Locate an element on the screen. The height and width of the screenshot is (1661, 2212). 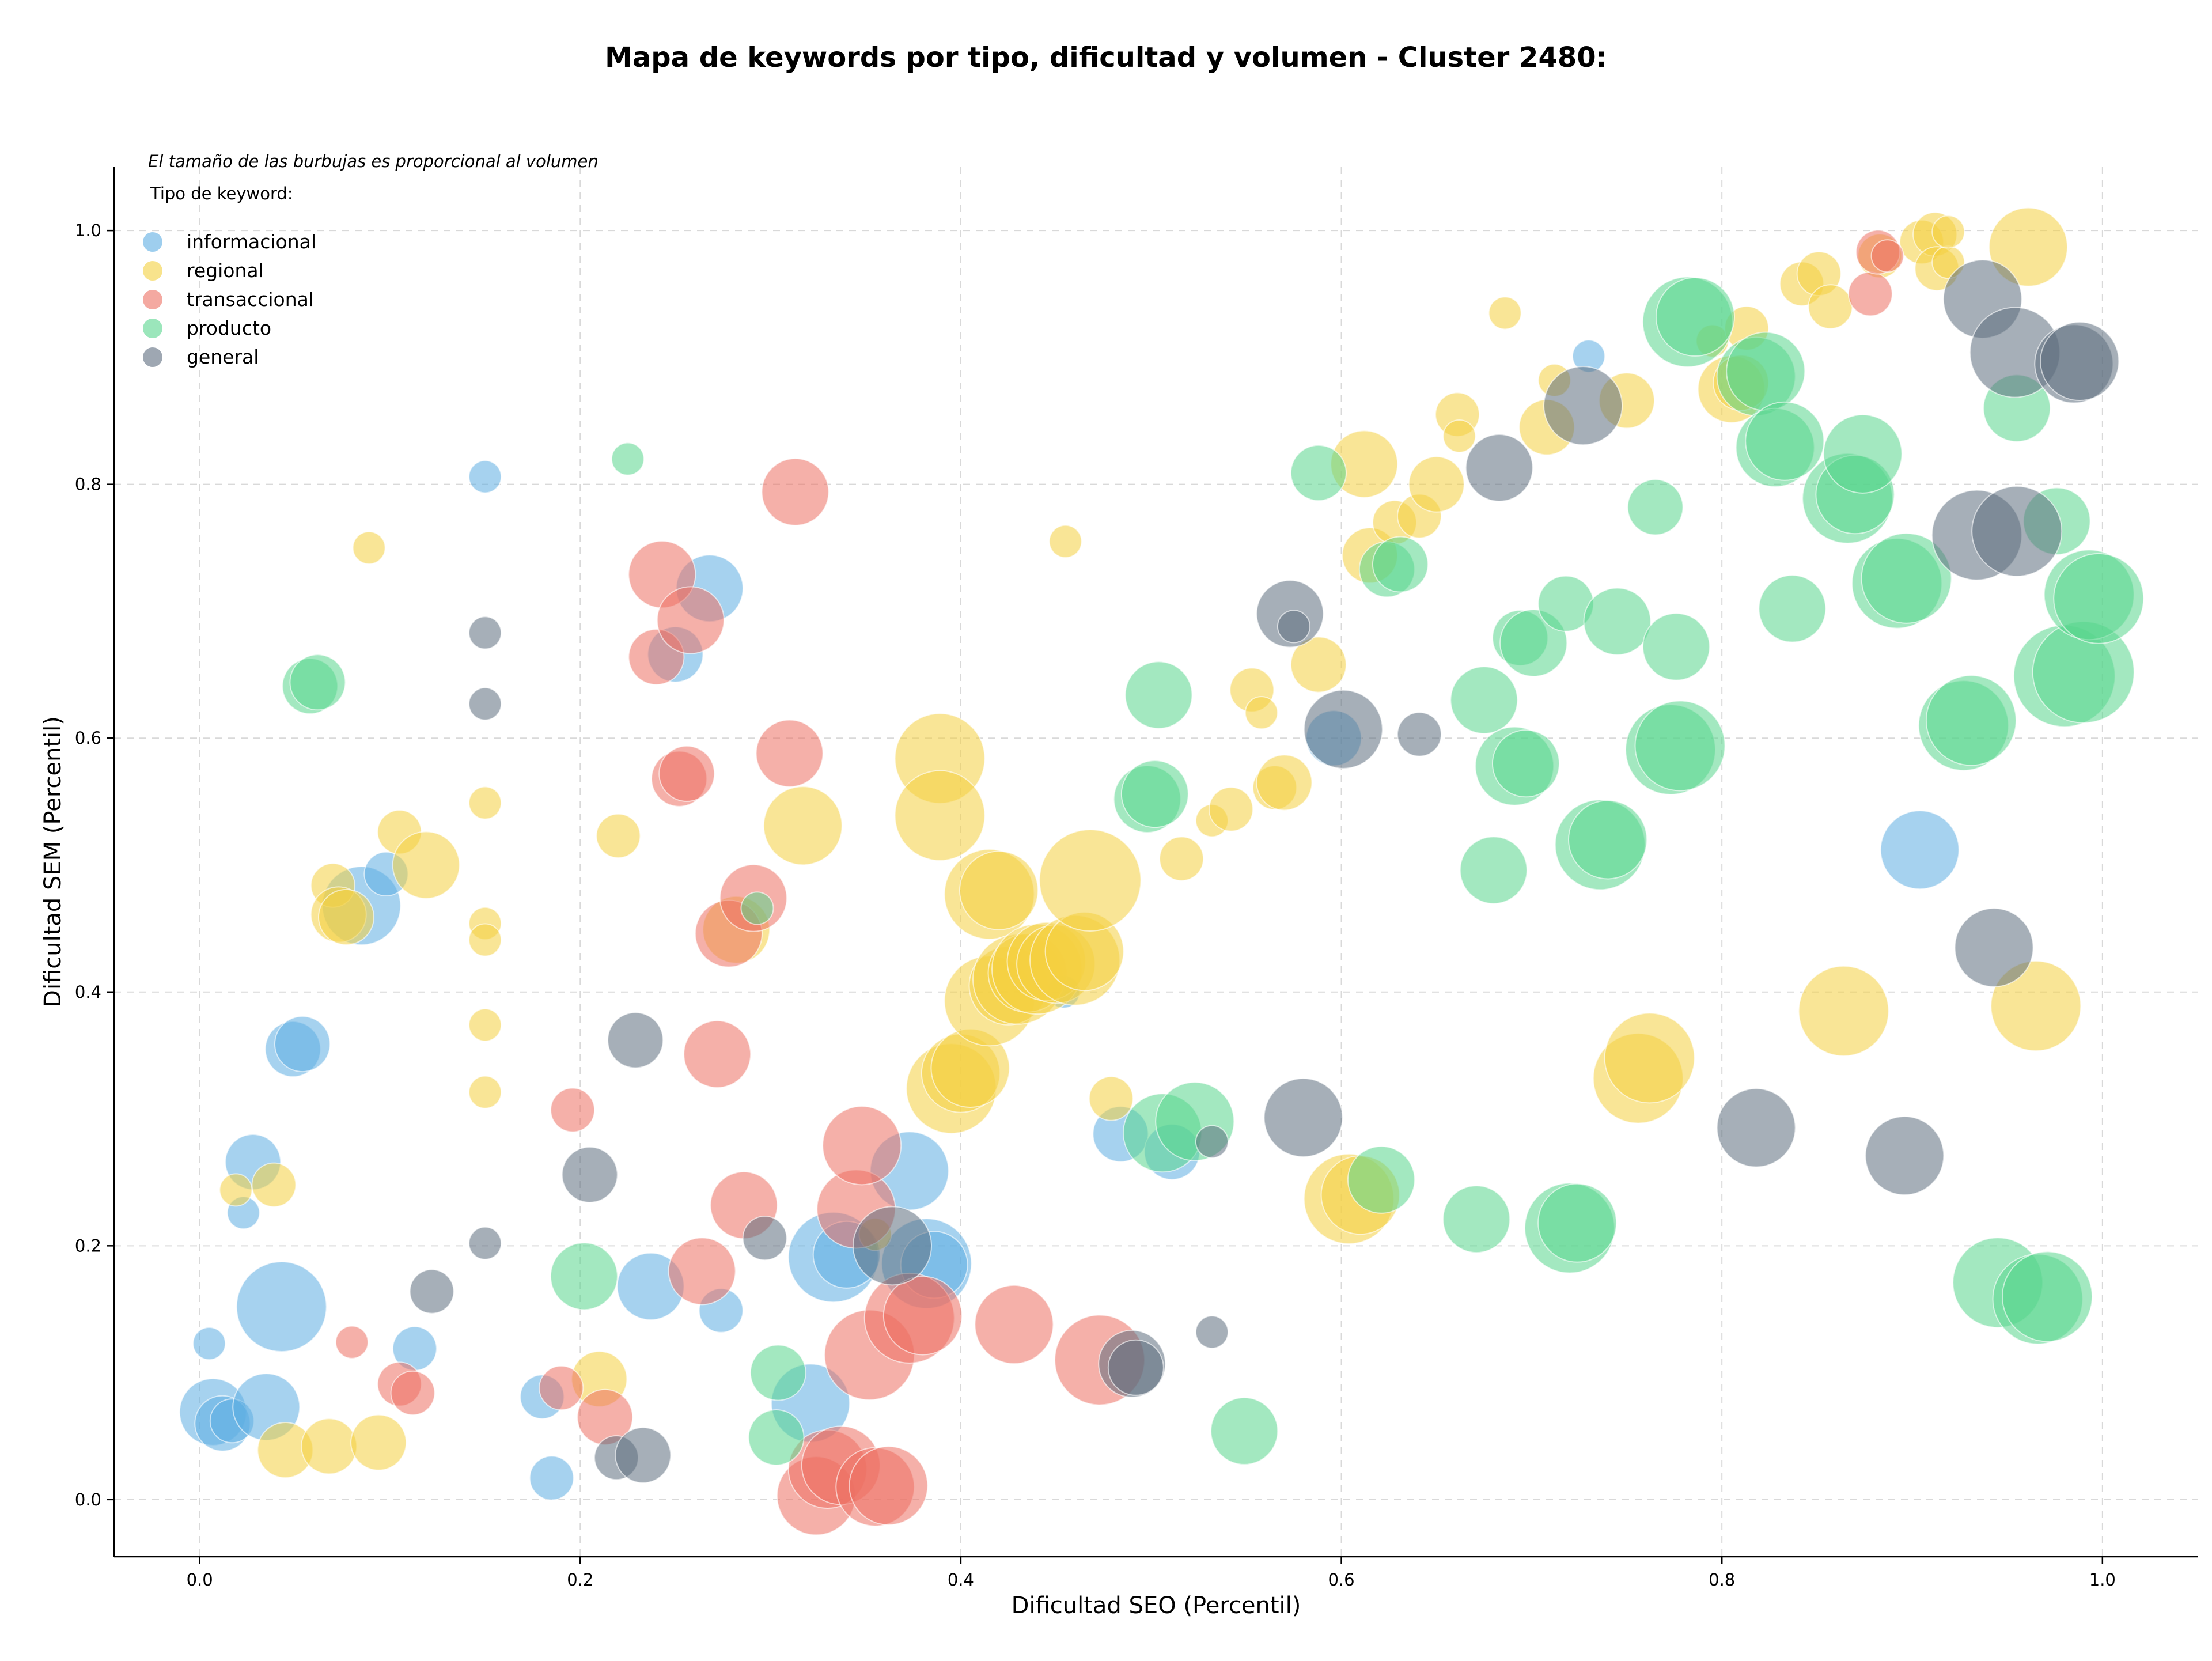
legend-item-informacional: informacional is located at coordinates (229, 241).